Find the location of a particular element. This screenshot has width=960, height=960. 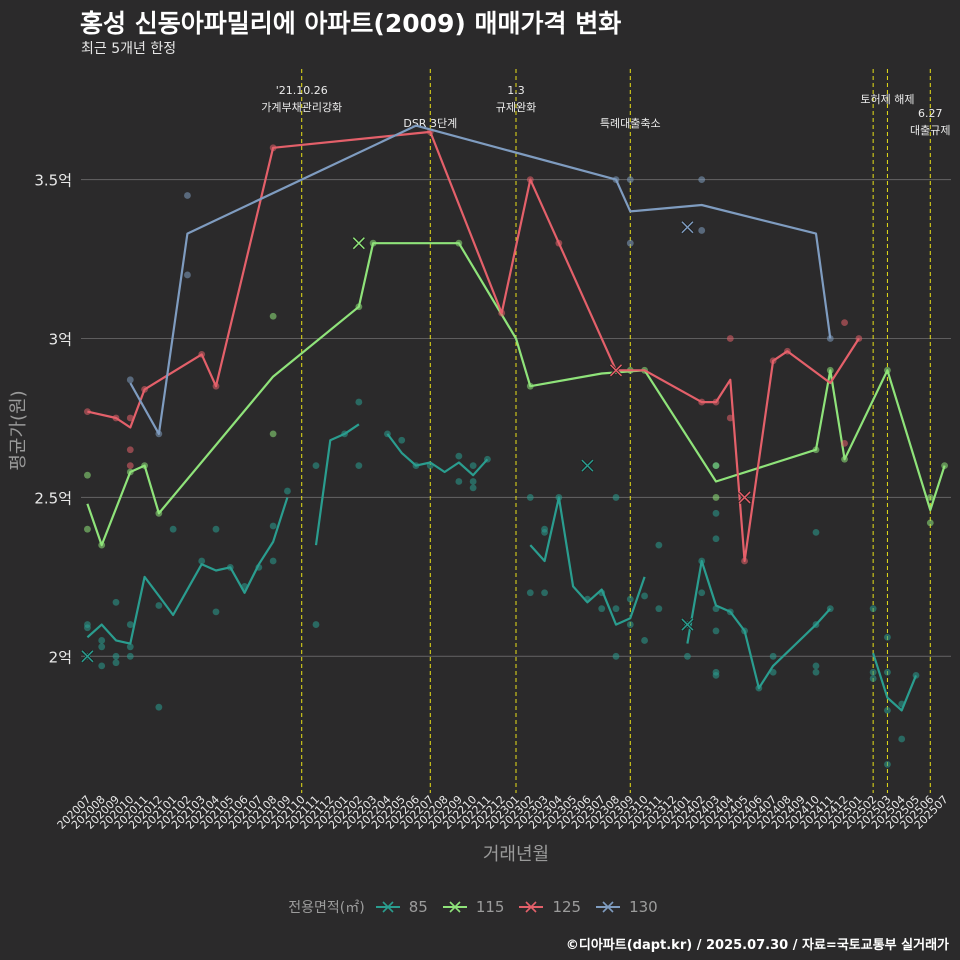

event-annotation-label: 토허제 해제 is located at coordinates (887, 99).